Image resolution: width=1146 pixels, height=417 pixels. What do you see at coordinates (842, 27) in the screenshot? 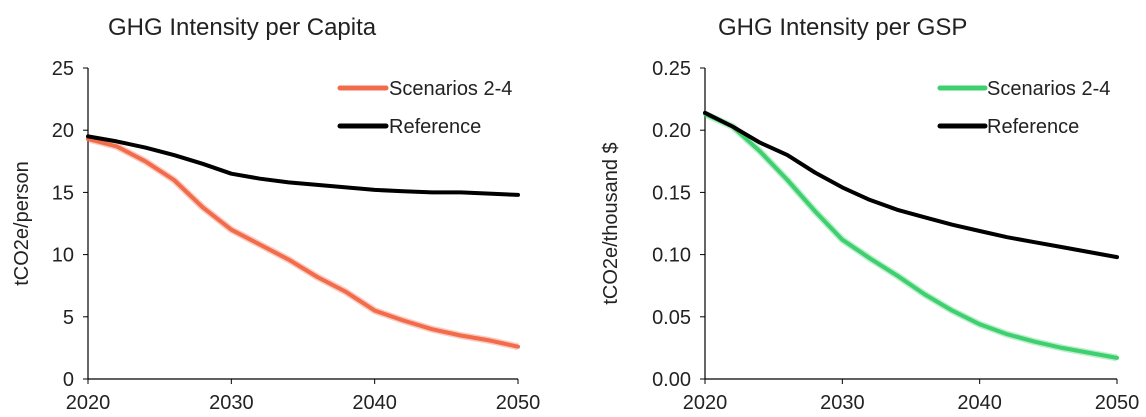
I see `chart-title: GHG Intensity per GSP` at bounding box center [842, 27].